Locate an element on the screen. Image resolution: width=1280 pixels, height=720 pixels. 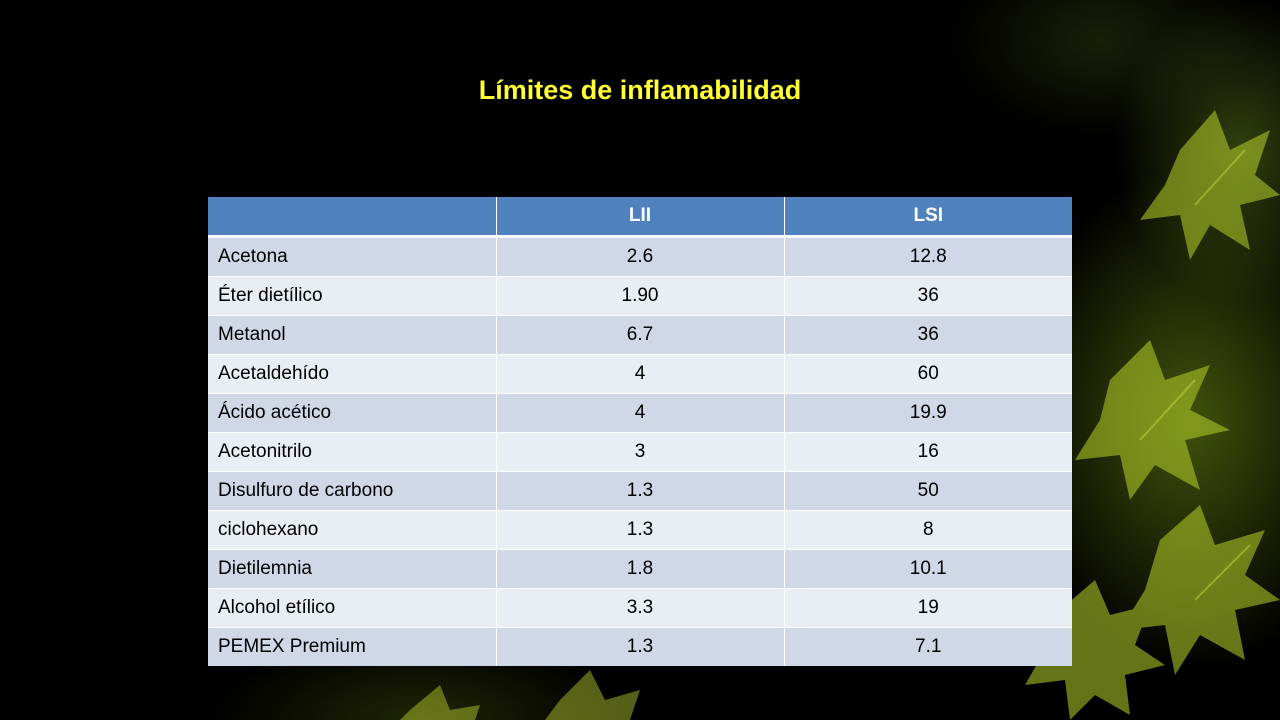
header-substance is located at coordinates (352, 217).